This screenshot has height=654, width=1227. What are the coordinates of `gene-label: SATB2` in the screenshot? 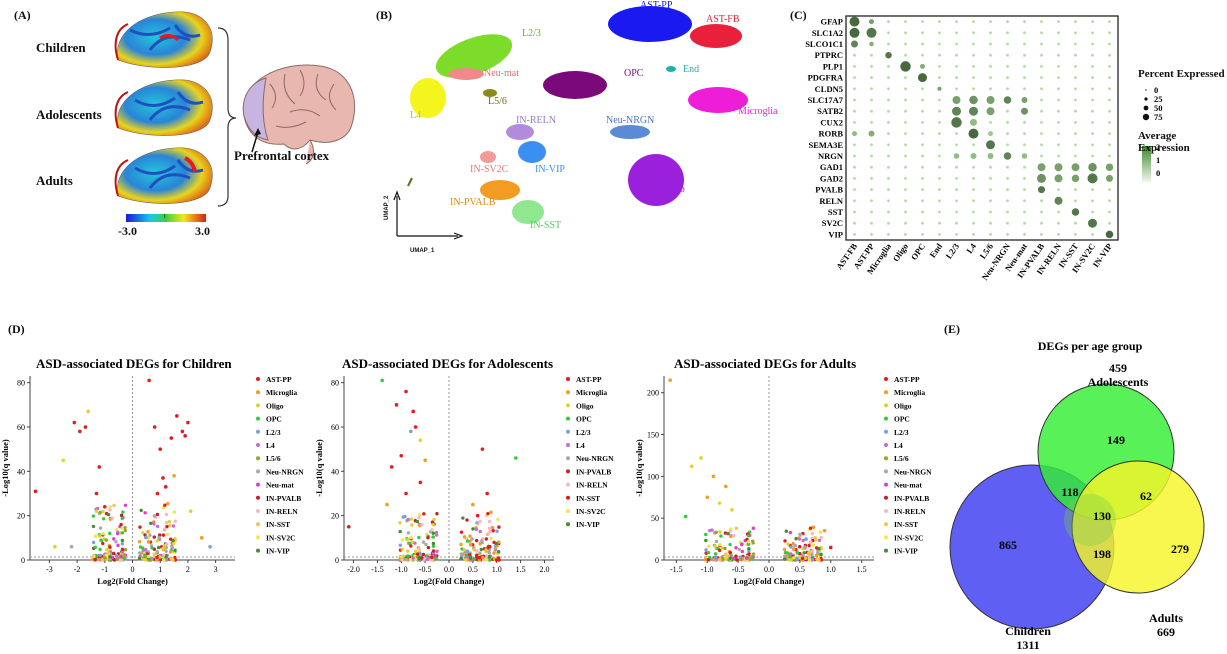 It's located at (830, 111).